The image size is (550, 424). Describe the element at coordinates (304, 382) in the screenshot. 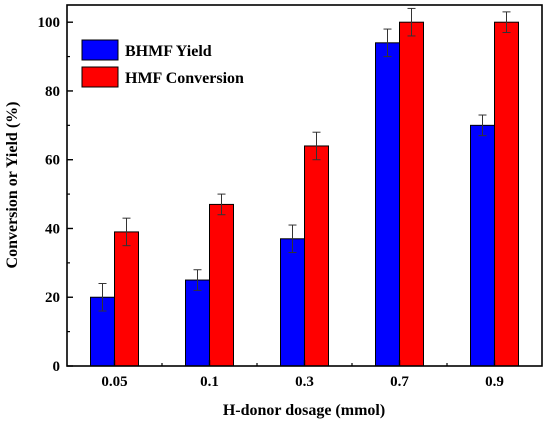

I see `x-tick-label: 0.3` at that location.